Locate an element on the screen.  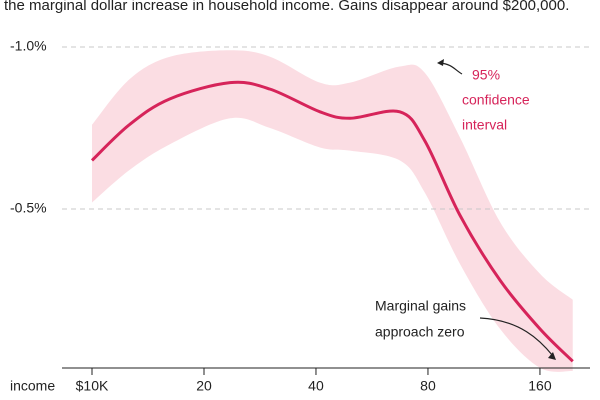
annotation: approach zero is located at coordinates (420, 332).